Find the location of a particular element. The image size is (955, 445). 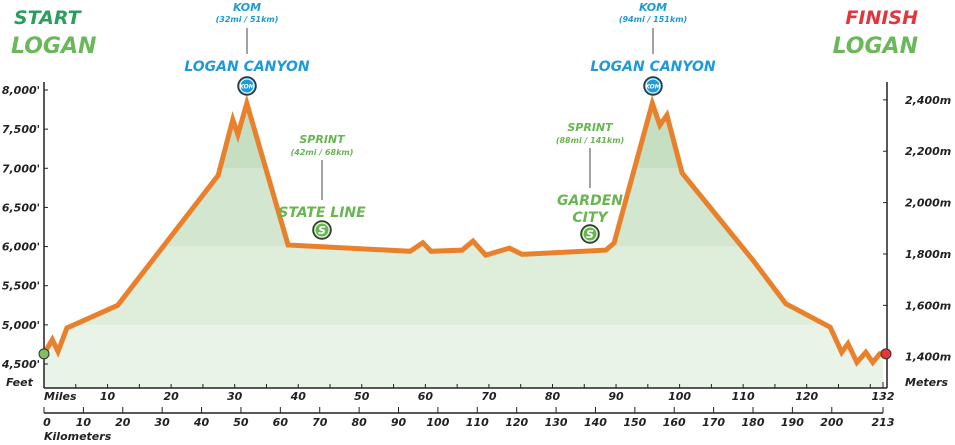

x-tick-label-km: 0 is located at coordinates (47, 422).